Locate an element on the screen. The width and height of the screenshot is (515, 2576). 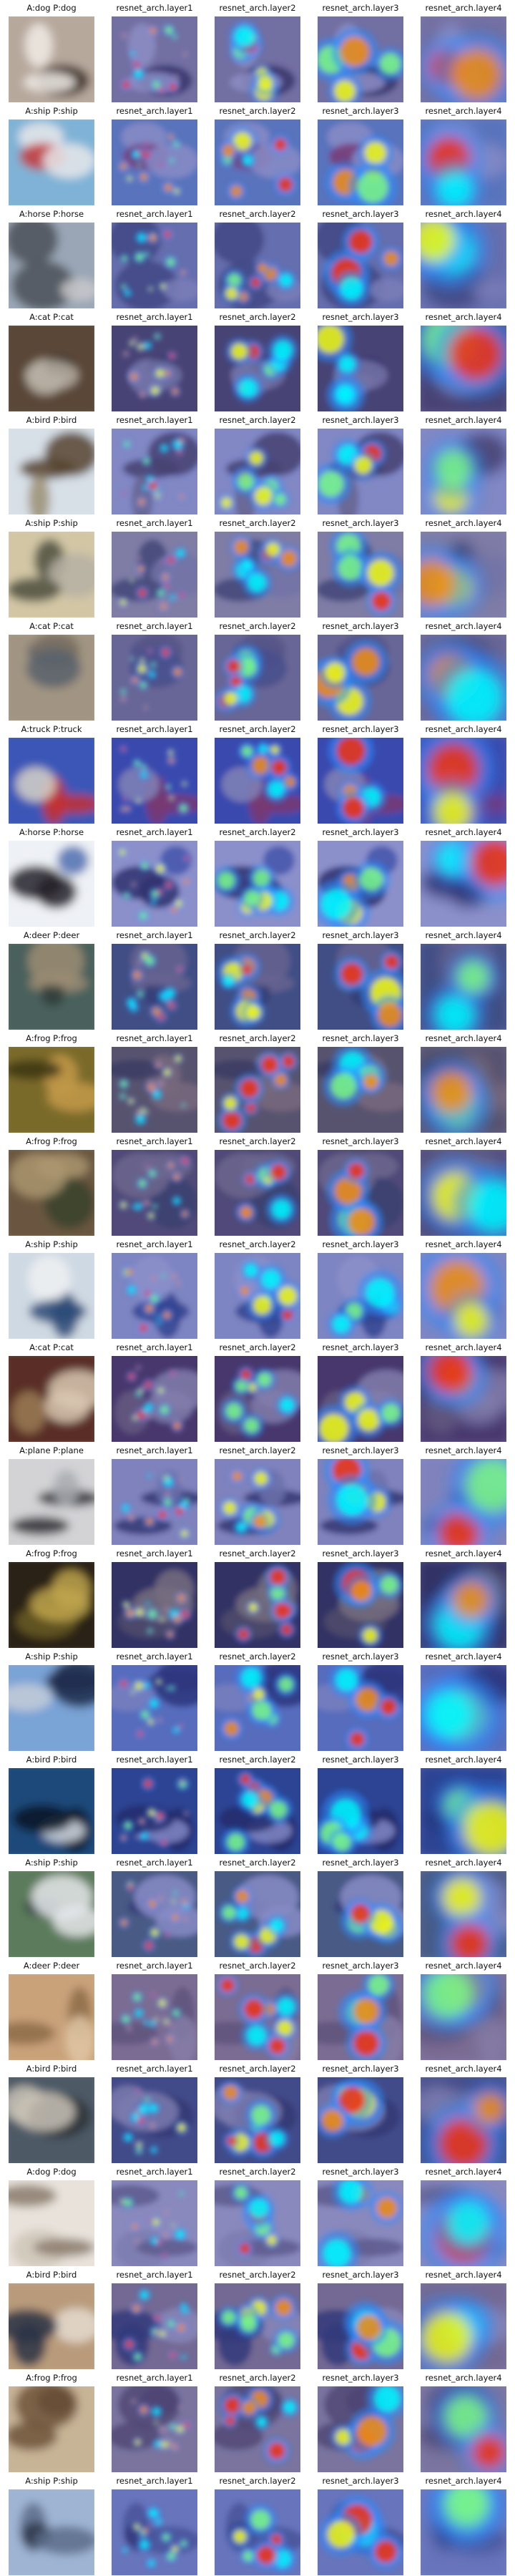
prediction-label: A:deer P:deer is located at coordinates (51, 935).